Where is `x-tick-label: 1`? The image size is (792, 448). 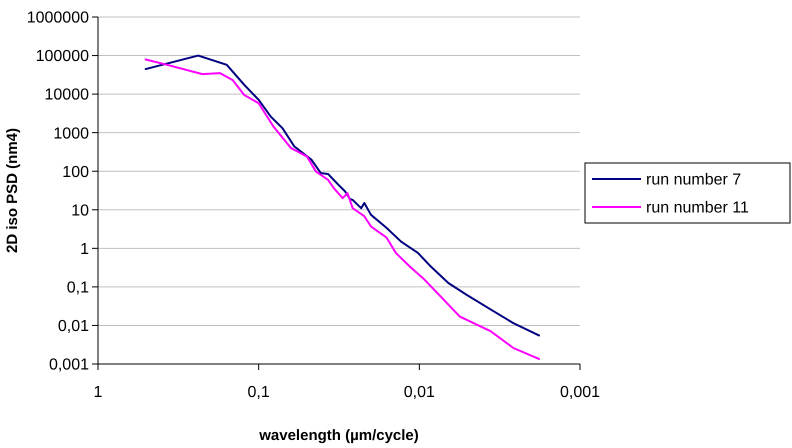 x-tick-label: 1 is located at coordinates (98, 392).